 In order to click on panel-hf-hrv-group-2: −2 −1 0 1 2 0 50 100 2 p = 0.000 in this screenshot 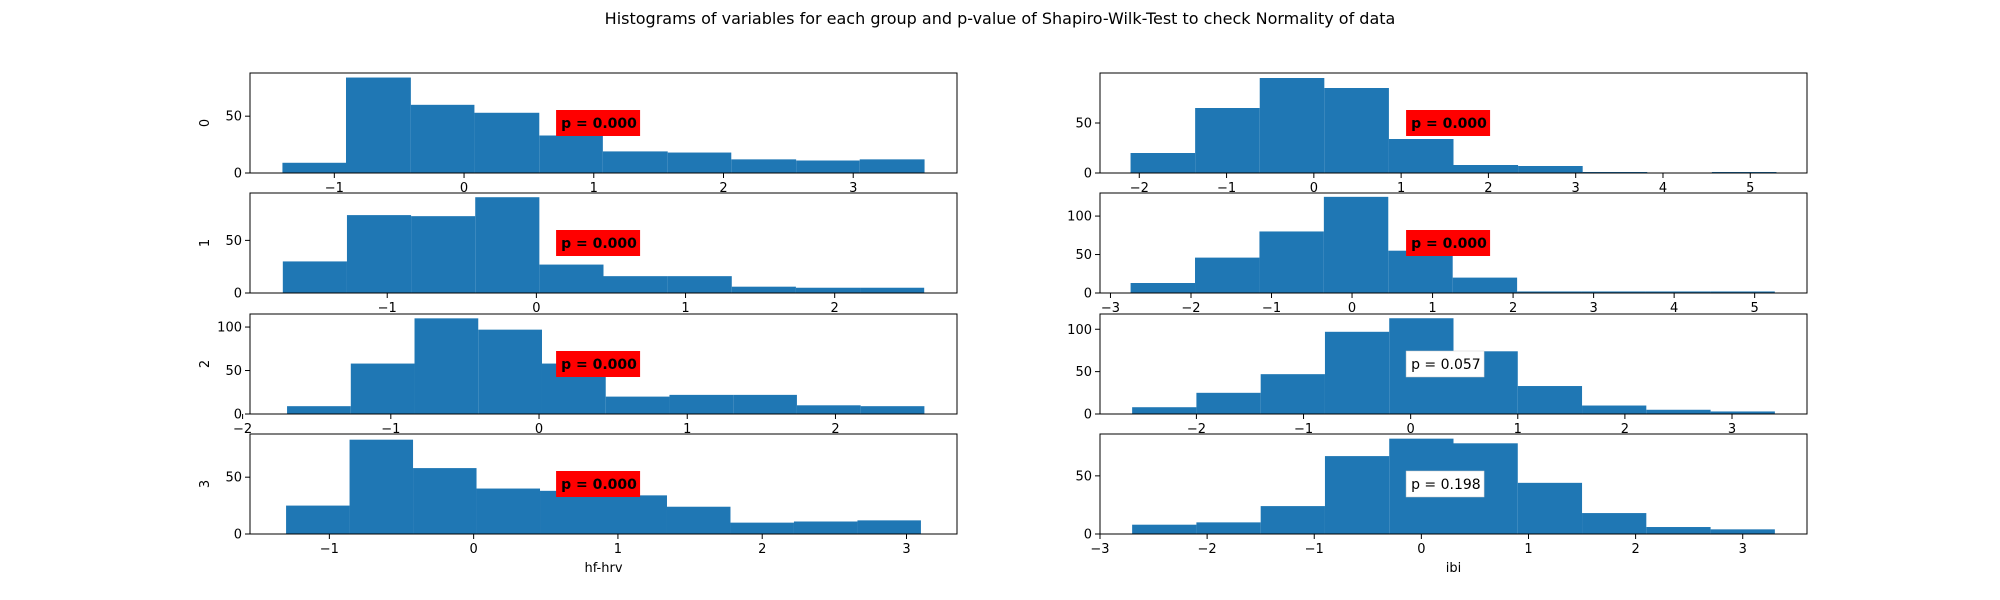, I will do `click(578, 375)`.